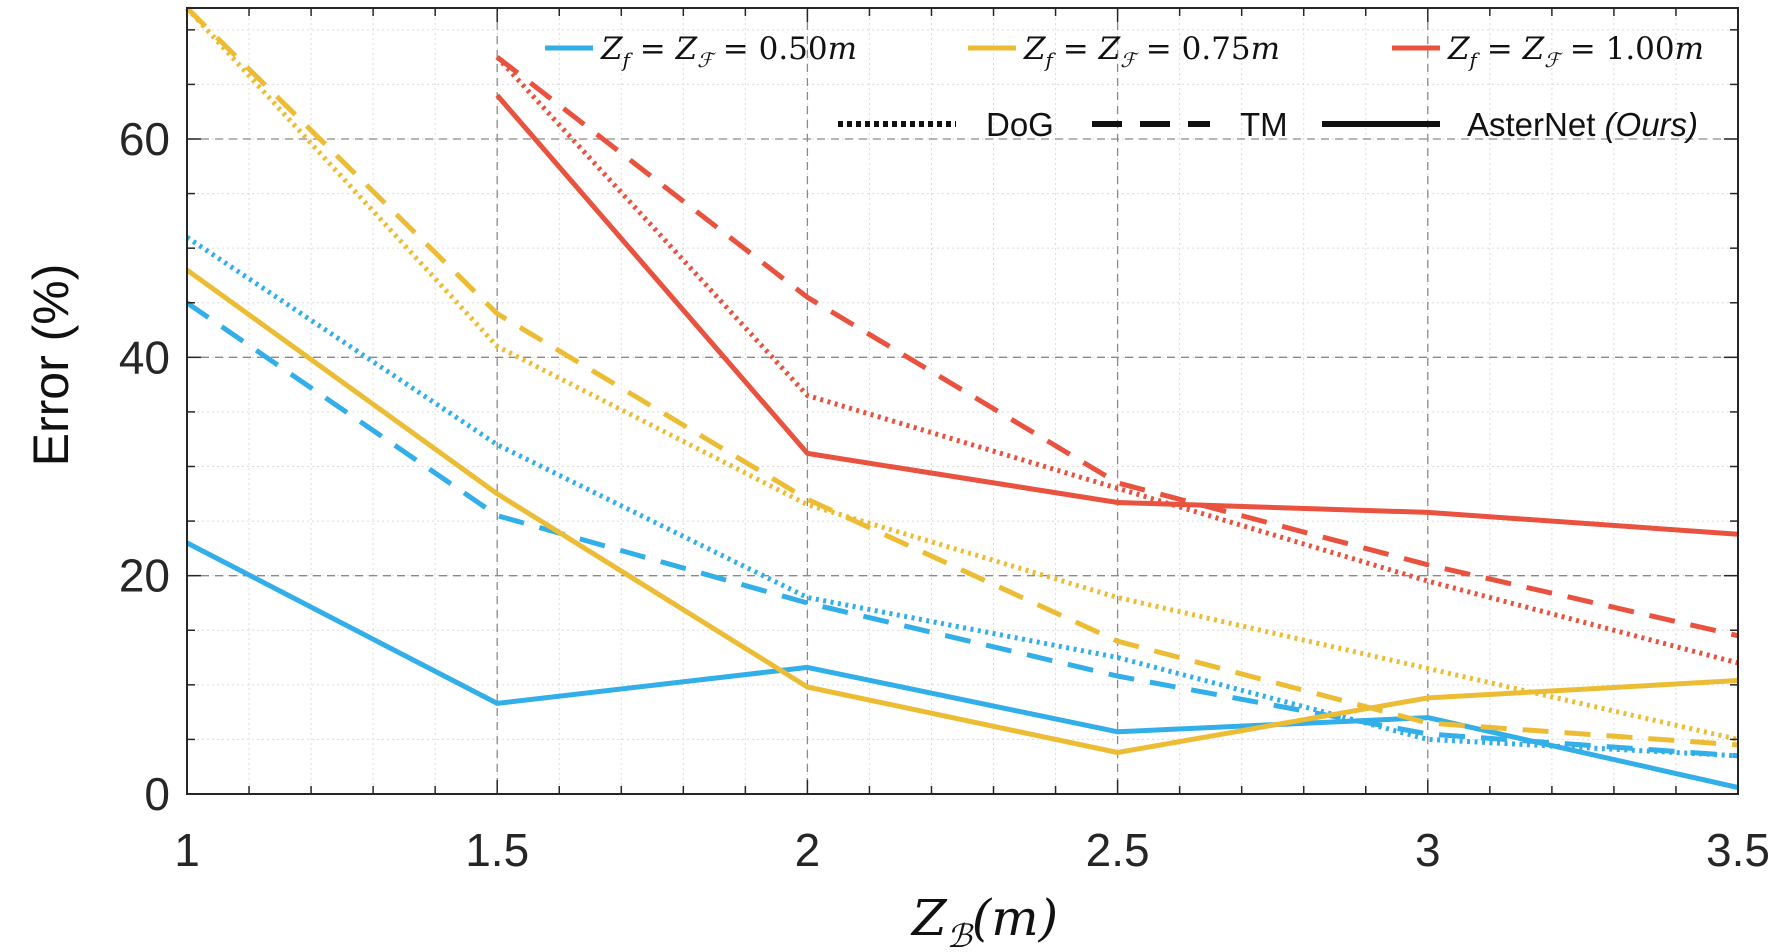 Image resolution: width=1790 pixels, height=952 pixels. Describe the element at coordinates (1428, 850) in the screenshot. I see `x-tick-label: 3` at that location.